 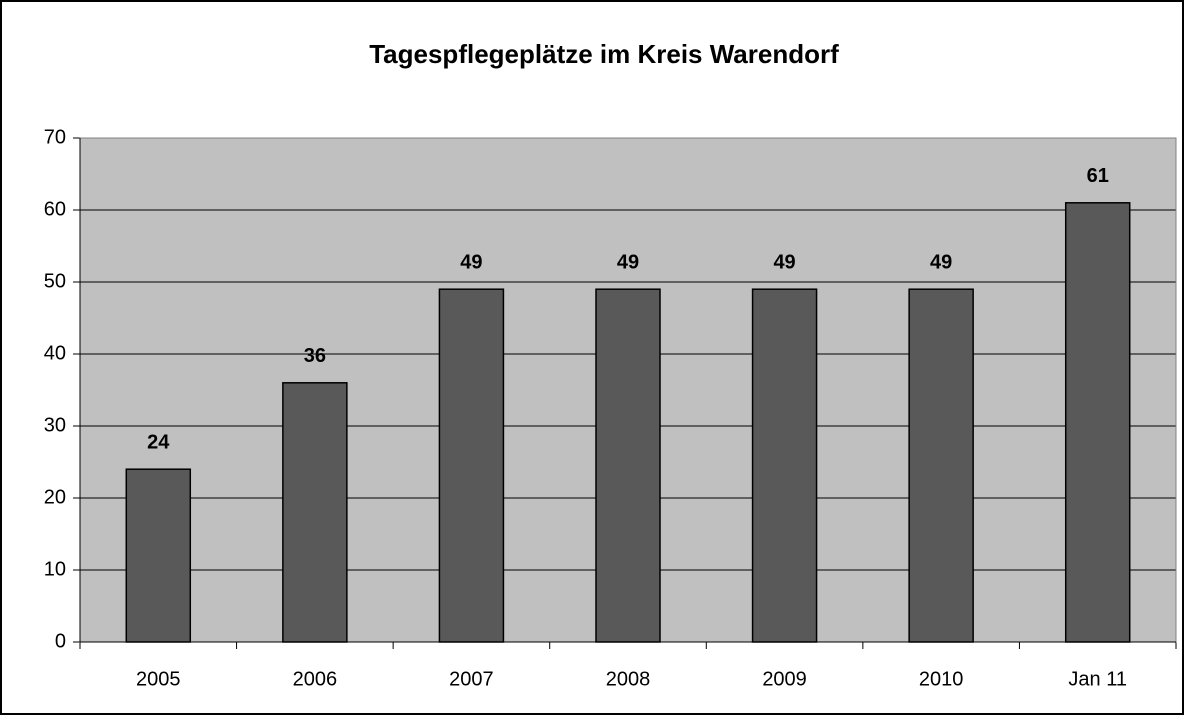 I want to click on x-tick-label: 2010, so click(x=941, y=679).